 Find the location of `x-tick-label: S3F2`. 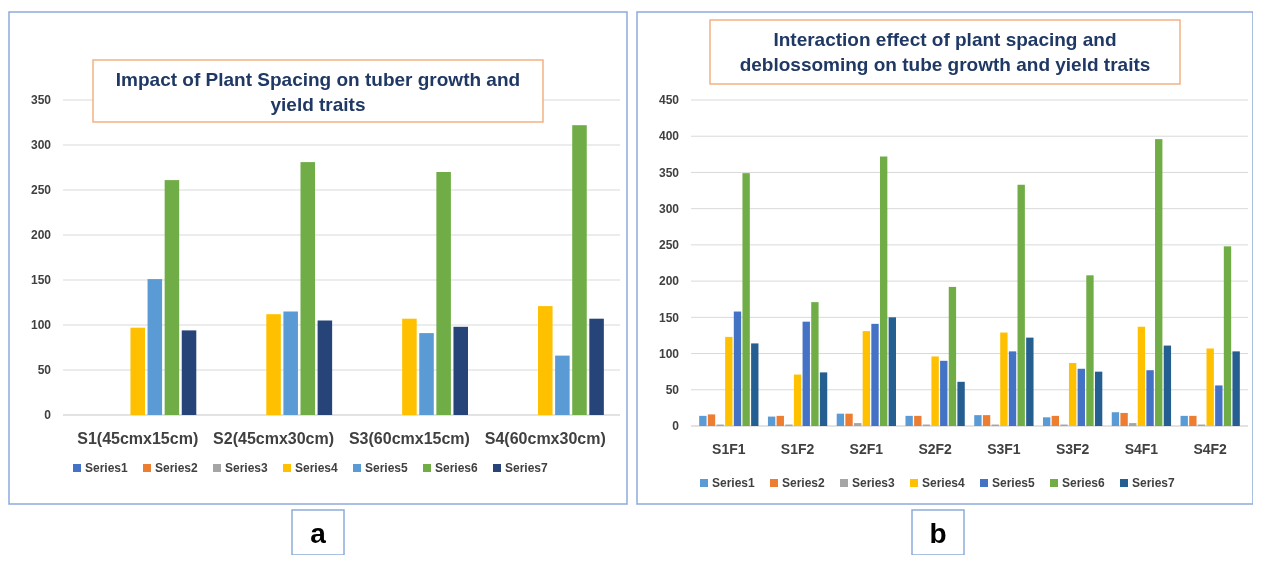

x-tick-label: S3F2 is located at coordinates (1072, 449).